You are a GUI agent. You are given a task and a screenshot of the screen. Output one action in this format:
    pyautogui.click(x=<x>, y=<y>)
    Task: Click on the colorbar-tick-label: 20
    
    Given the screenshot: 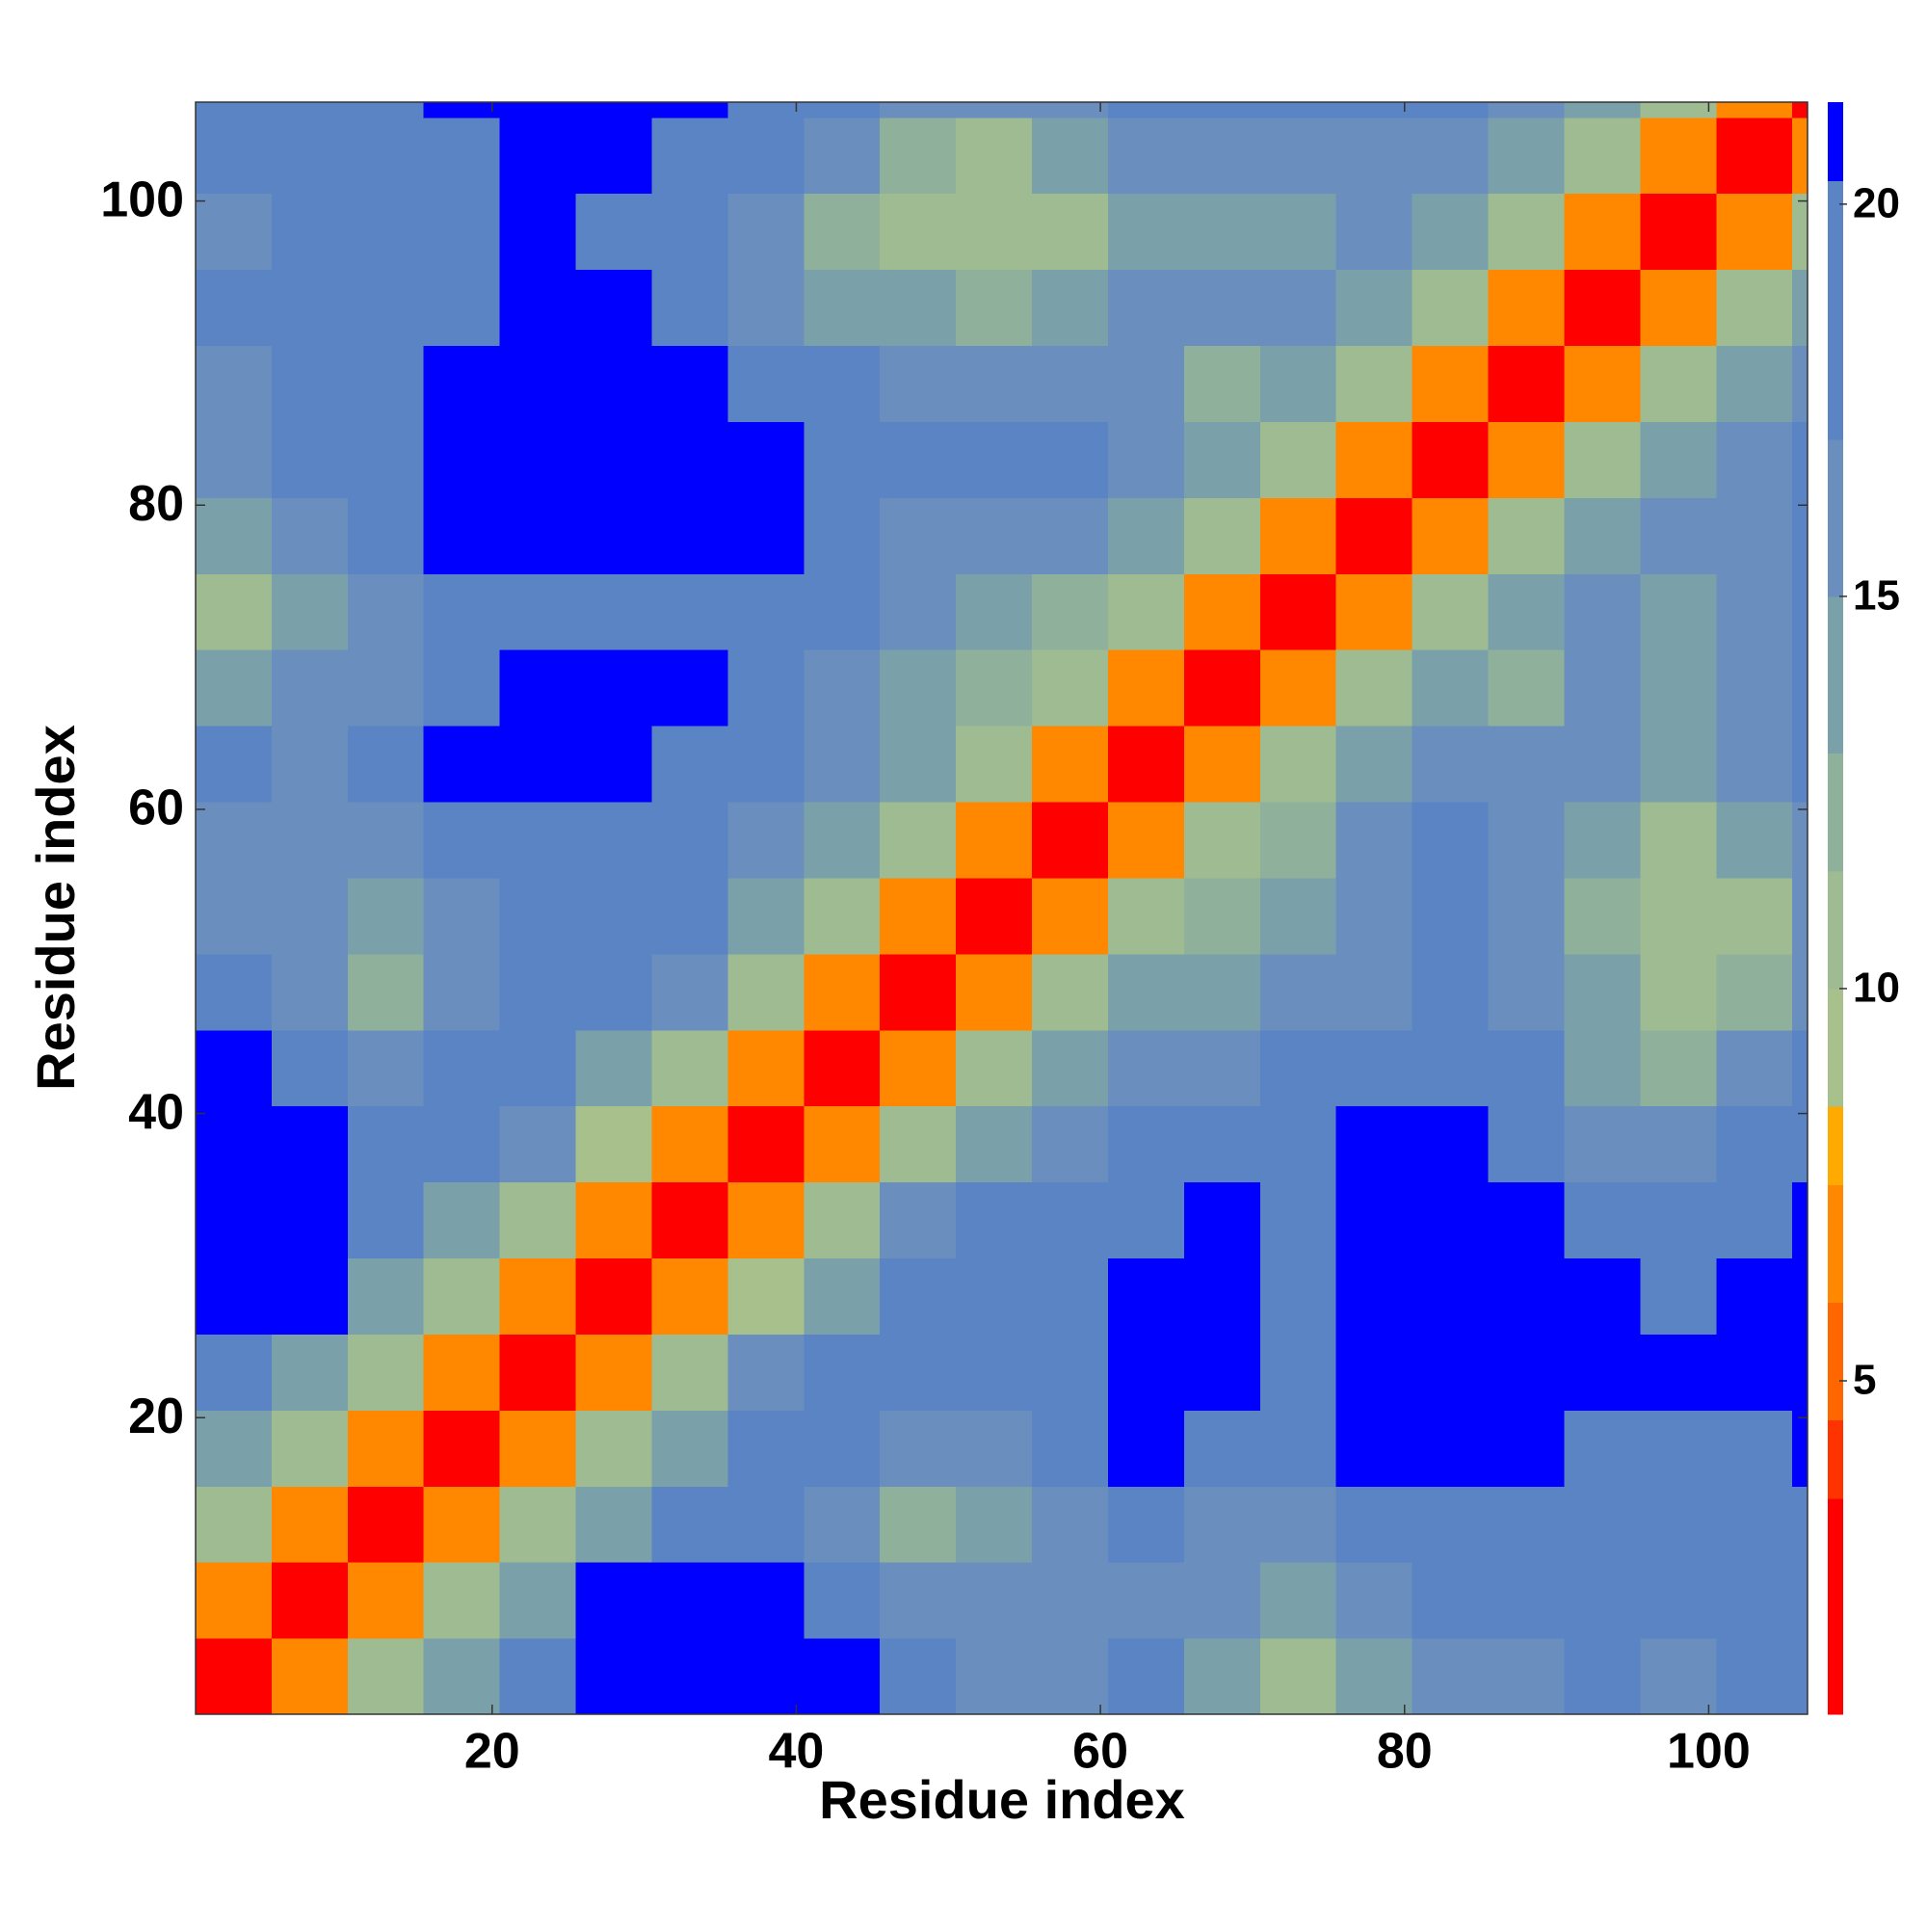 What is the action you would take?
    pyautogui.click(x=1876, y=202)
    